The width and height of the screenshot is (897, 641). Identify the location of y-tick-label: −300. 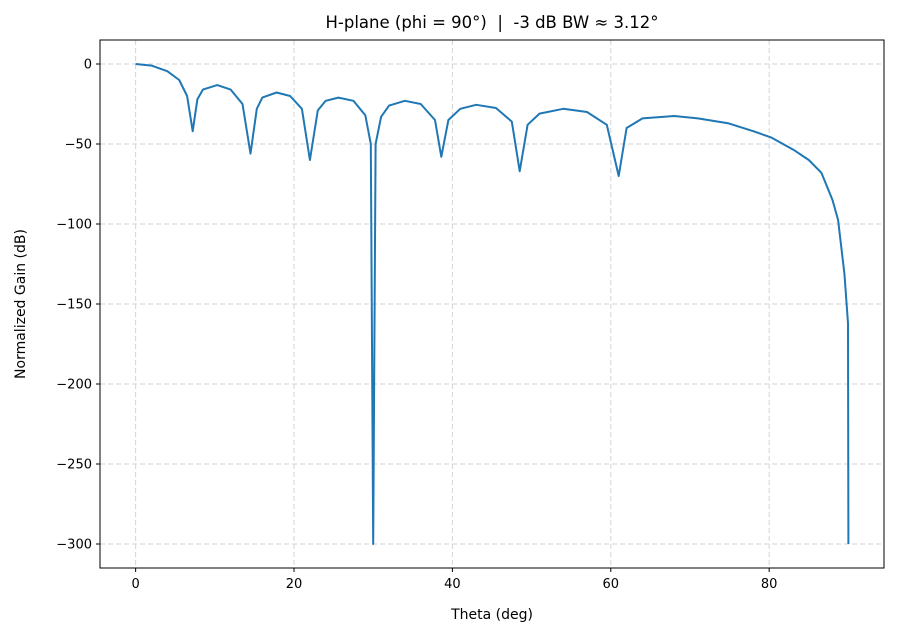
(74, 545).